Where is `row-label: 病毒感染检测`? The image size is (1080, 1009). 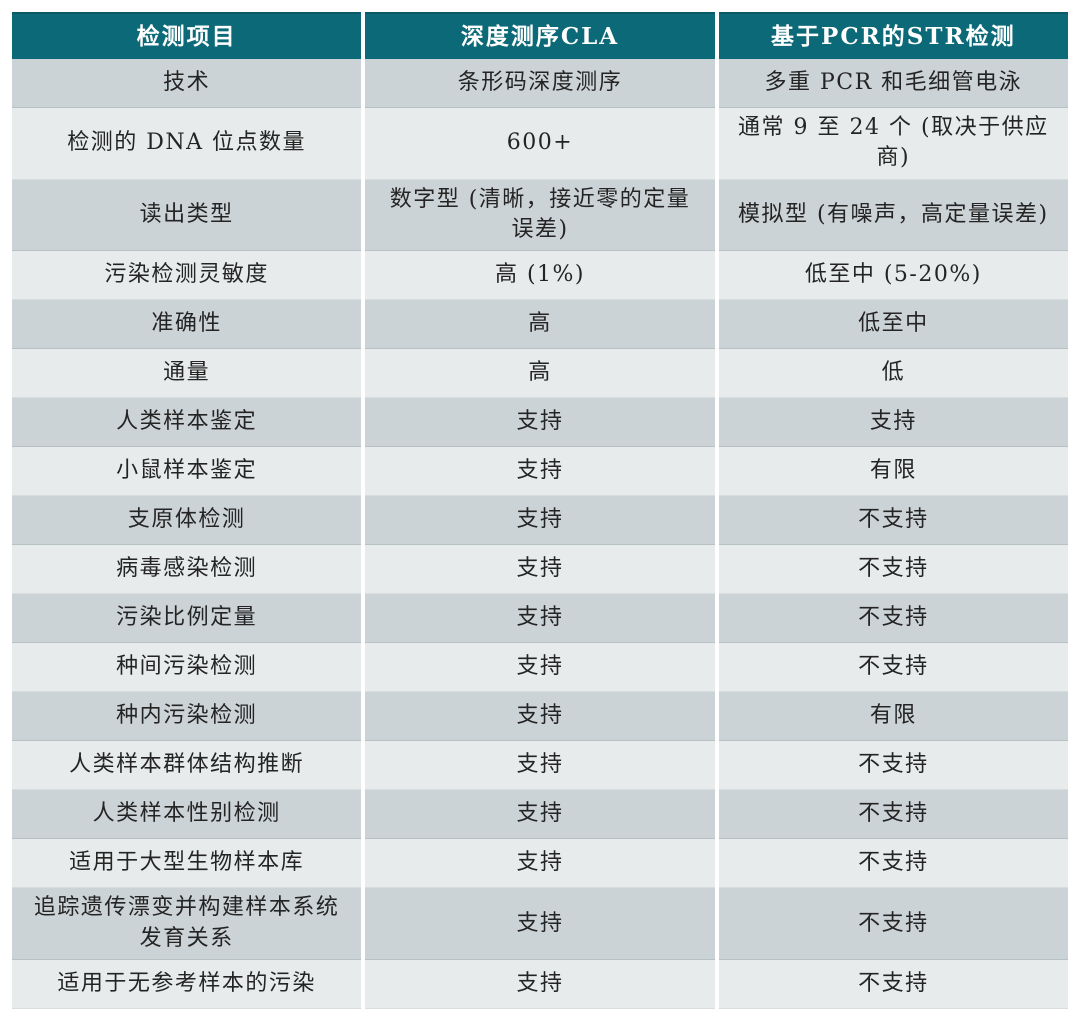 row-label: 病毒感染检测 is located at coordinates (187, 570).